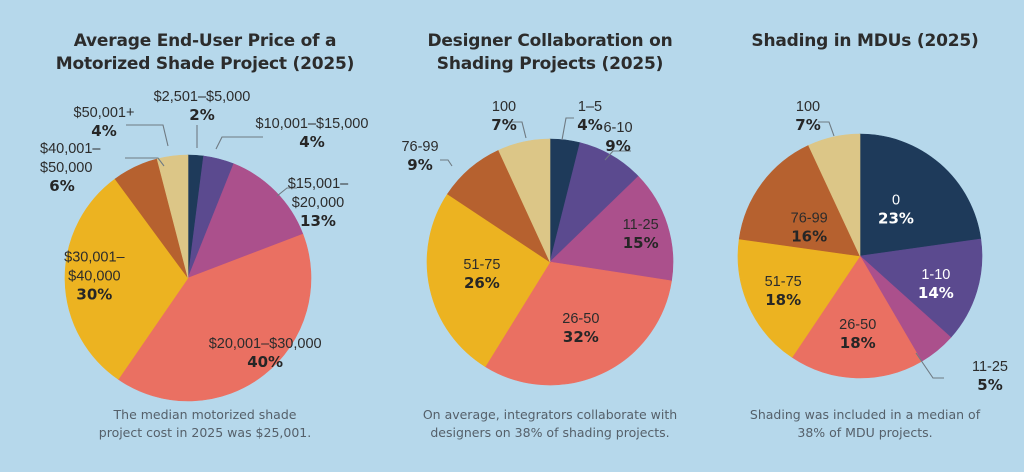  What do you see at coordinates (581, 337) in the screenshot?
I see `slice-percent-label: 32%` at bounding box center [581, 337].